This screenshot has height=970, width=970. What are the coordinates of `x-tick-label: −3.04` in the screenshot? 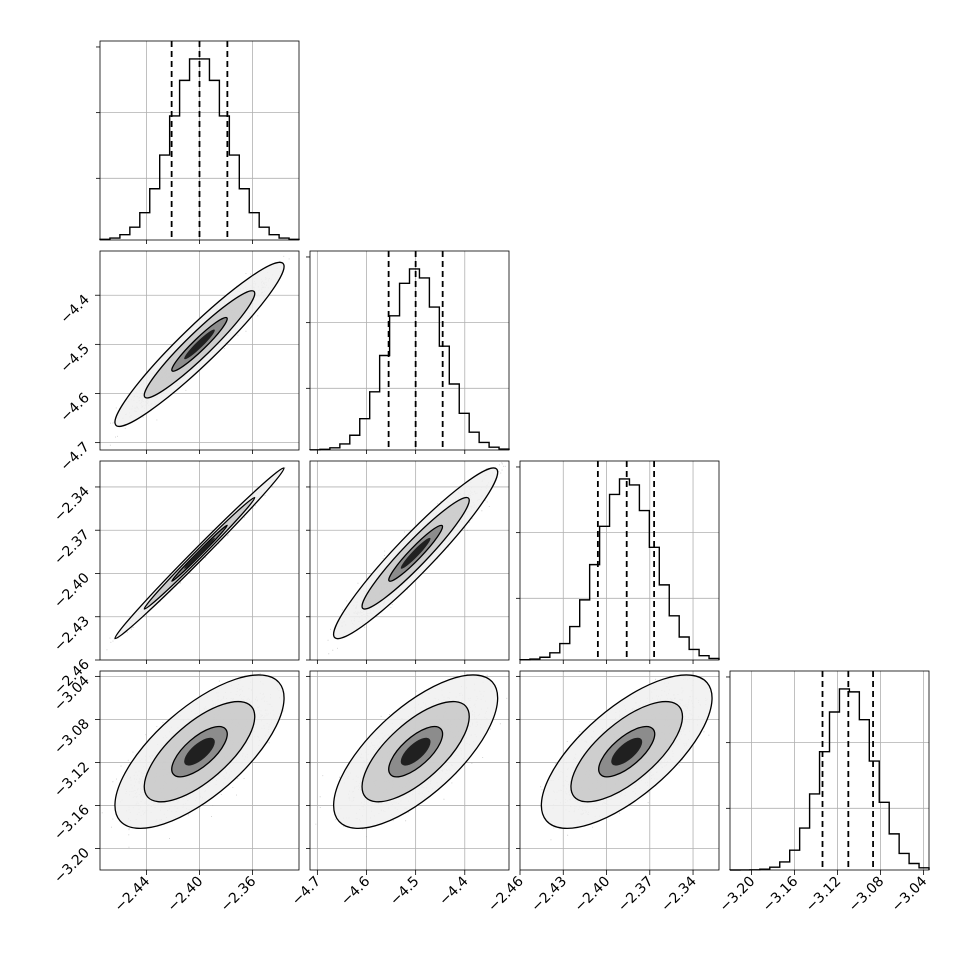 It's located at (910, 894).